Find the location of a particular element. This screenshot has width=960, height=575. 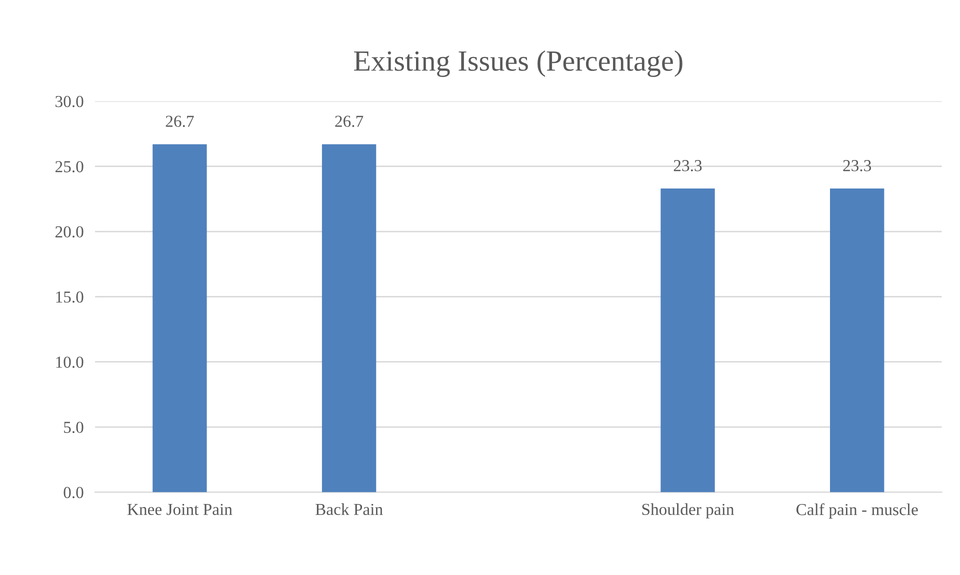

x-tick-label: Shoulder pain is located at coordinates (688, 510).